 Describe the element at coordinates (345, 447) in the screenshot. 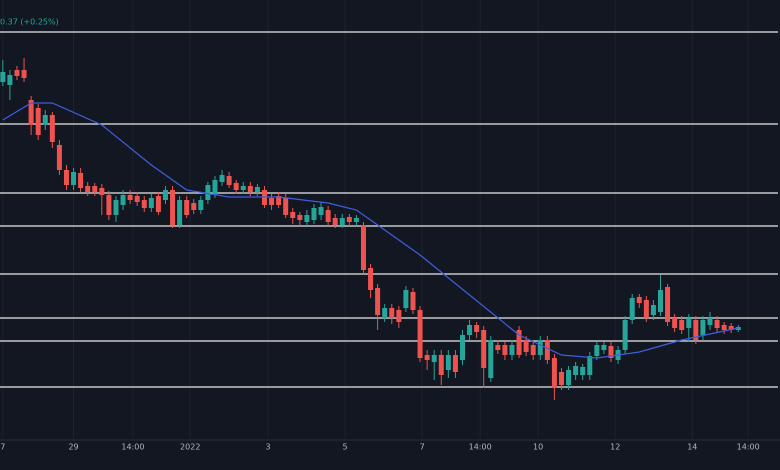

I see `x-tick-label: 5` at that location.